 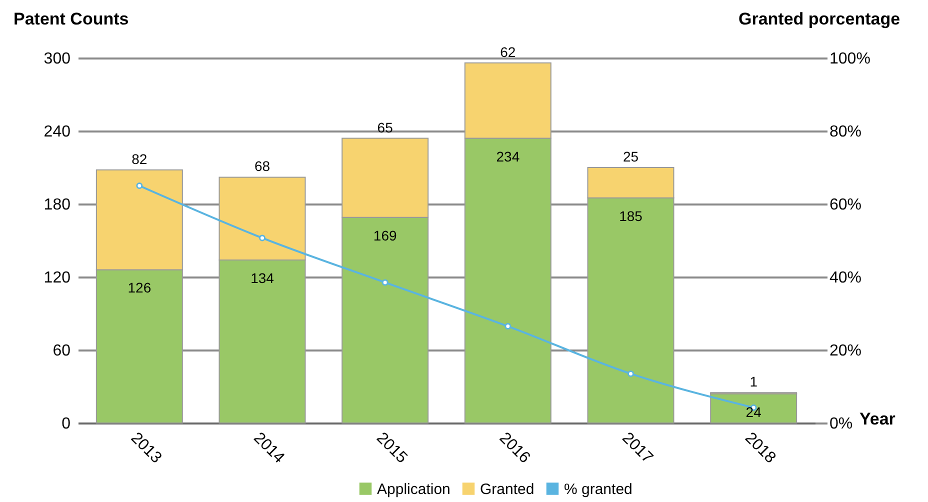 I want to click on data-label: 234, so click(x=508, y=156).